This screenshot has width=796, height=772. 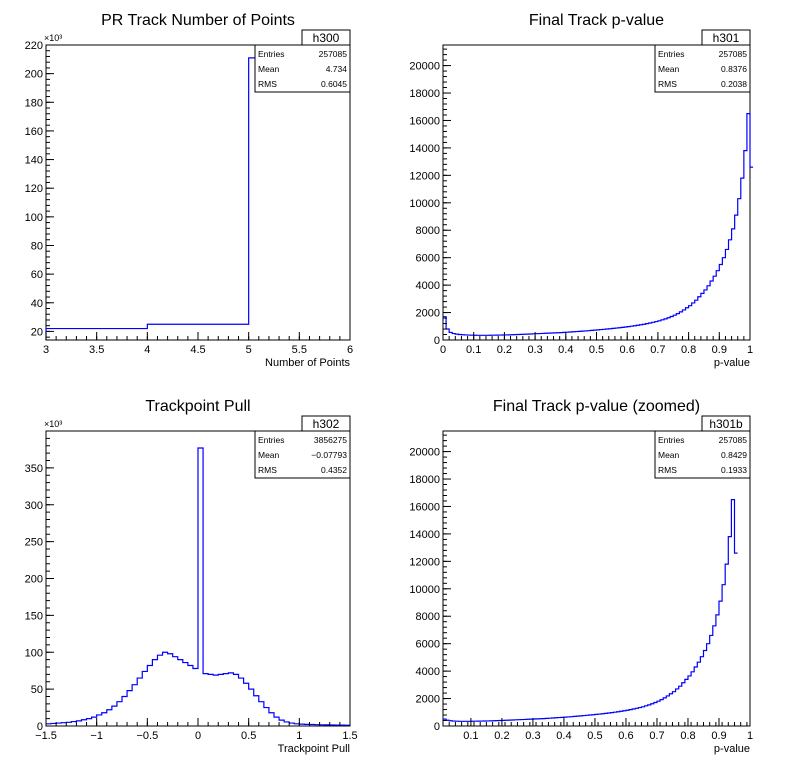 What do you see at coordinates (326, 38) in the screenshot?
I see `stats-box-name: h300` at bounding box center [326, 38].